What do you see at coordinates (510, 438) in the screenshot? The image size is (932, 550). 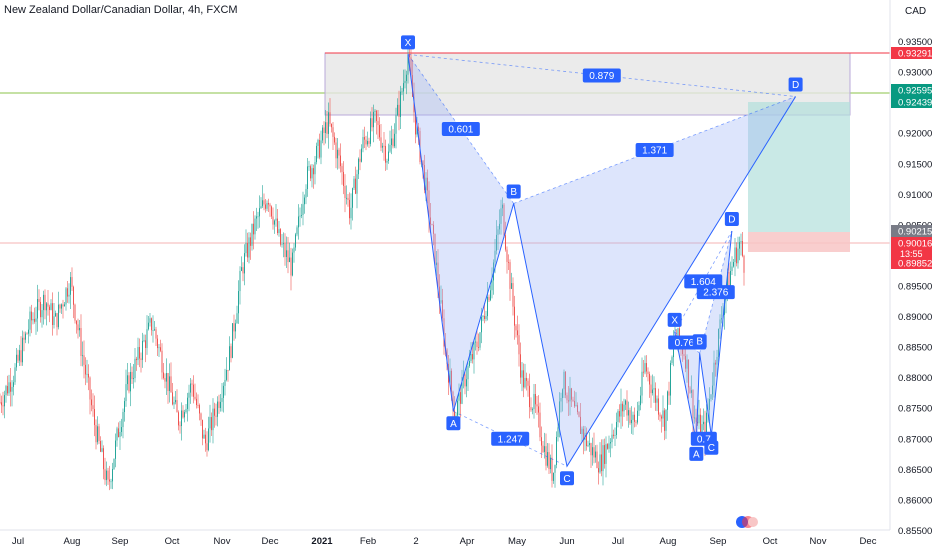 I see `ratio-label-ac: 1.247` at bounding box center [510, 438].